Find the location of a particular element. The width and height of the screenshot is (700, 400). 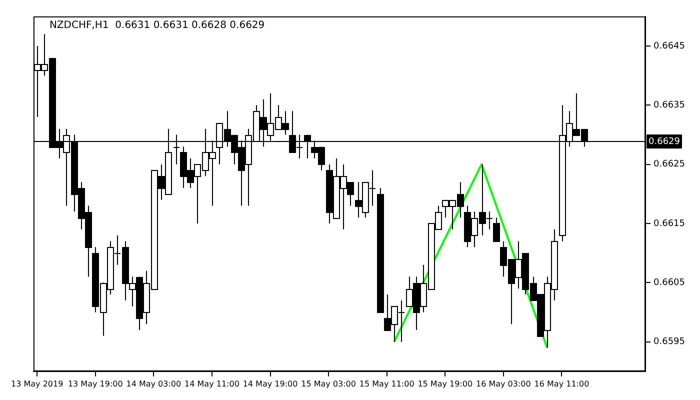

y-tick-label: 0.6645 is located at coordinates (670, 46).